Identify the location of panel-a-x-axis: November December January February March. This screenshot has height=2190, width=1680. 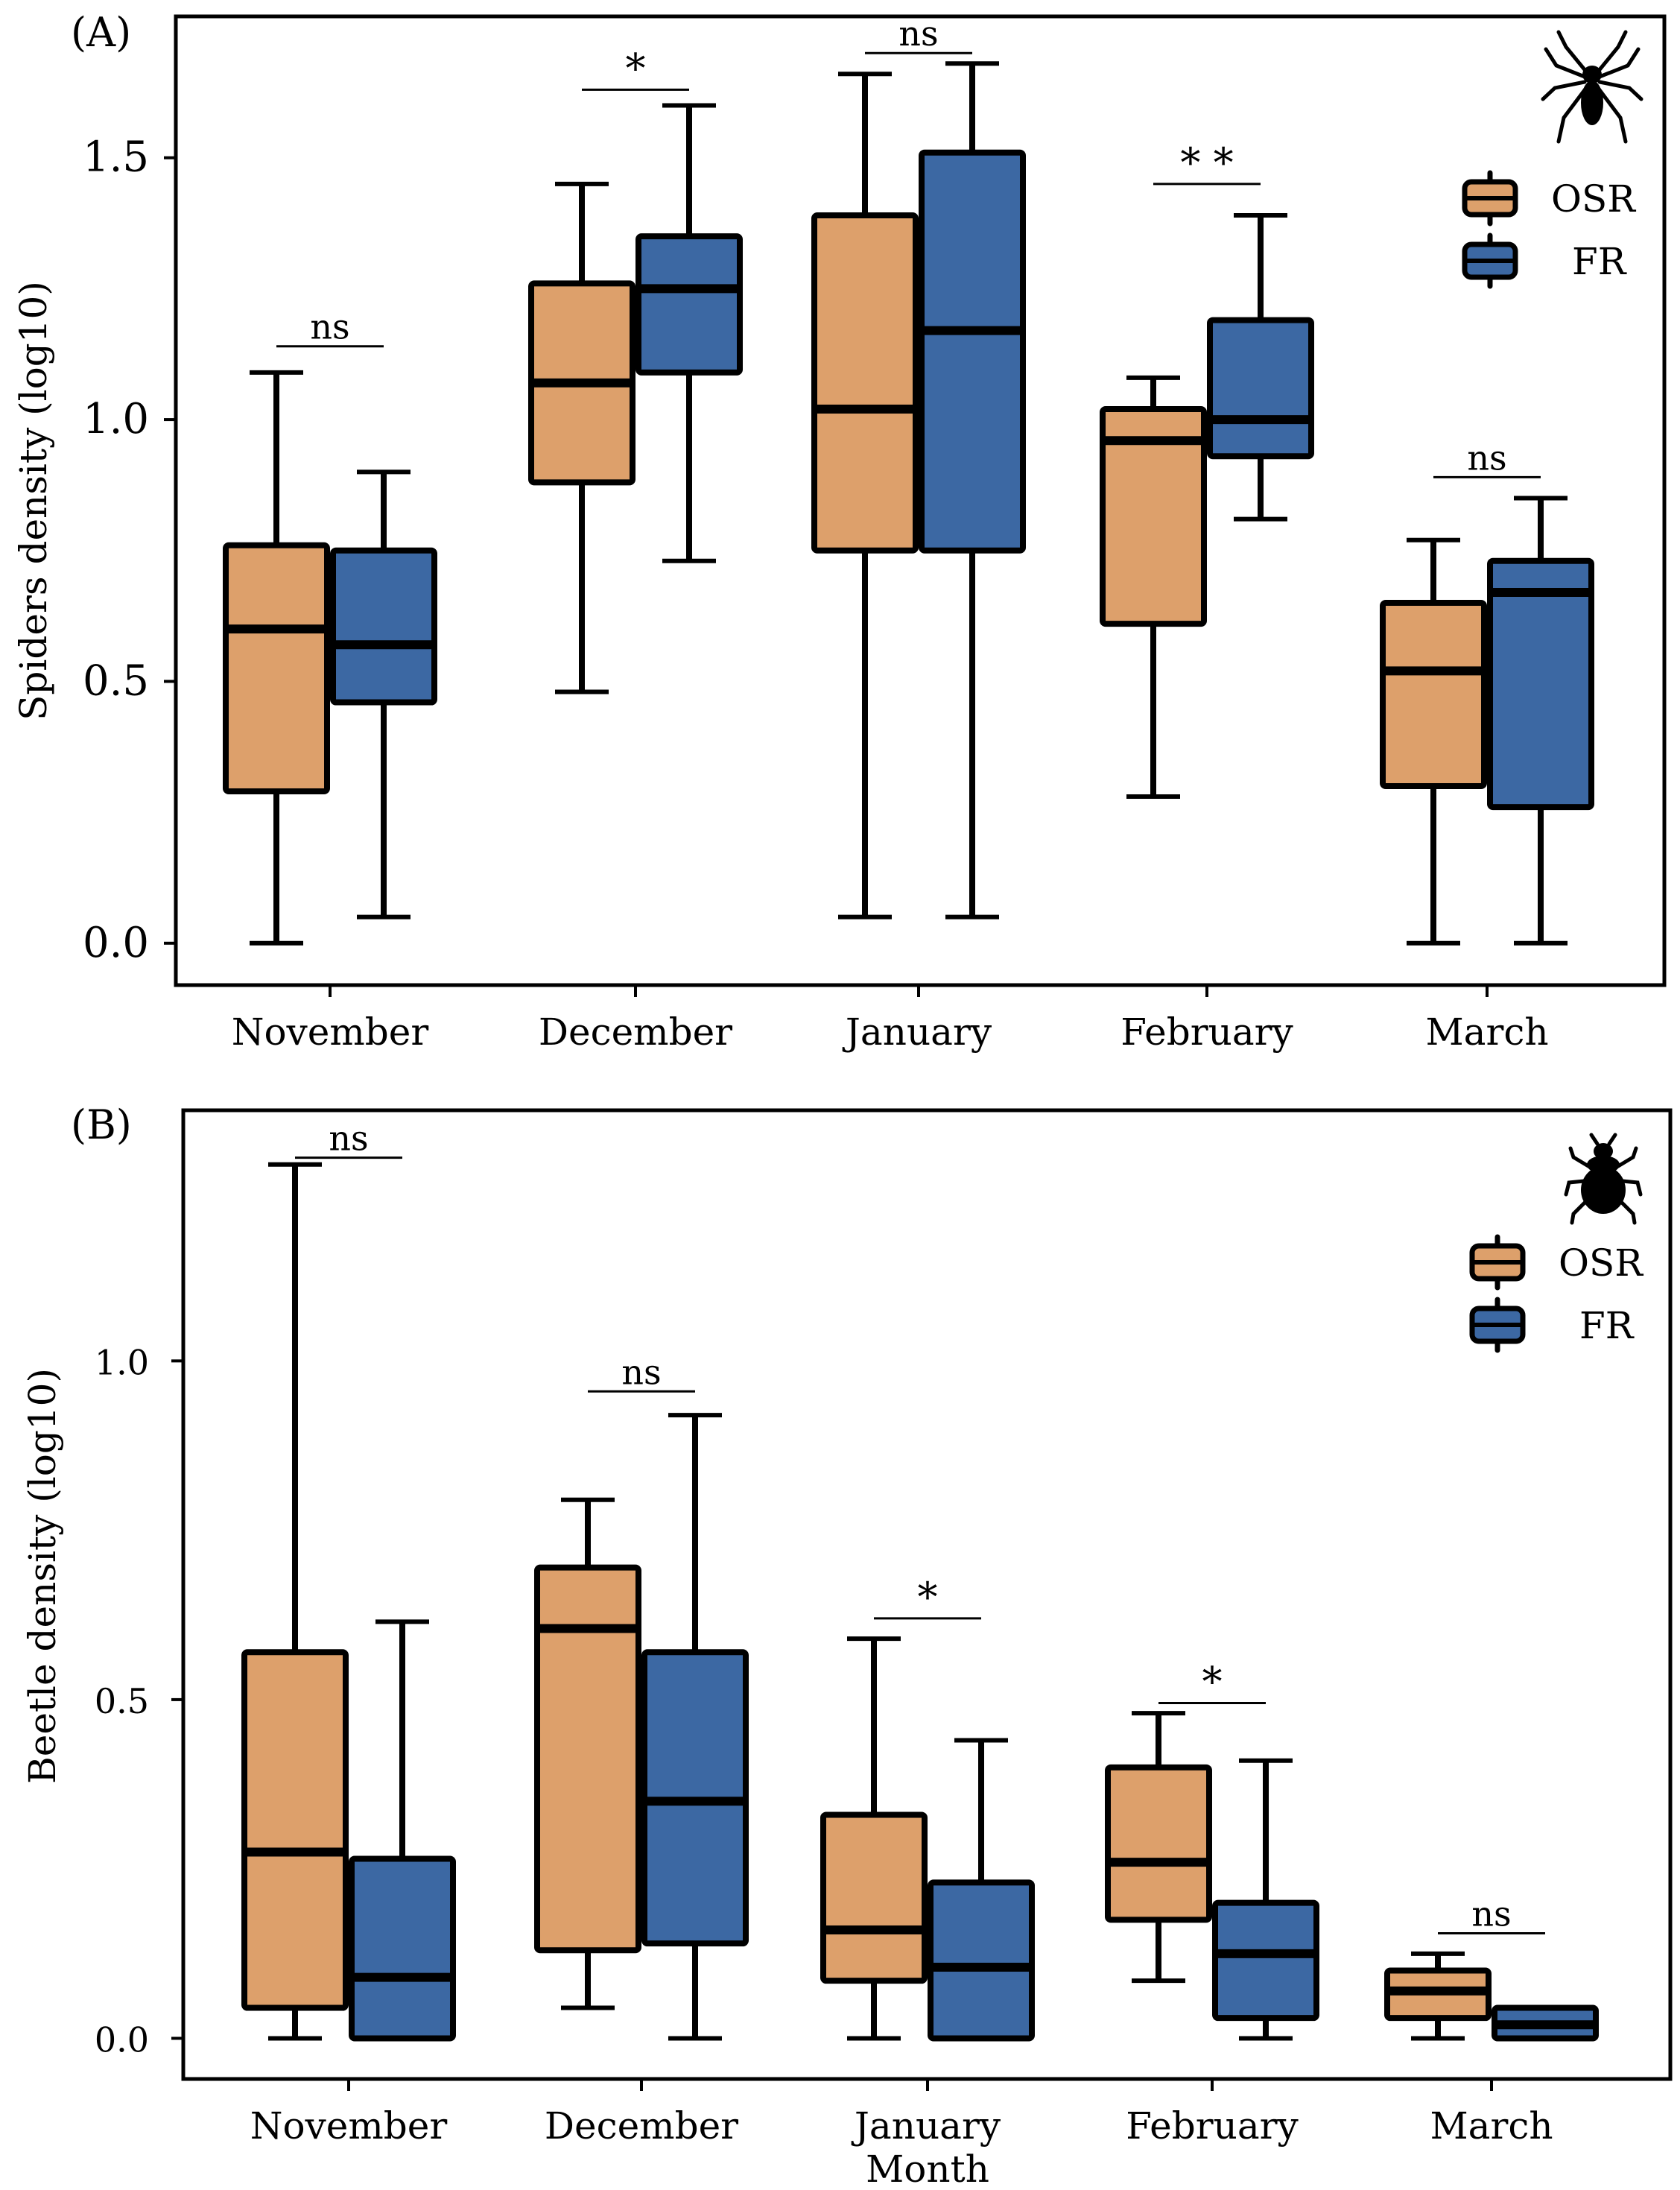
(890, 1019).